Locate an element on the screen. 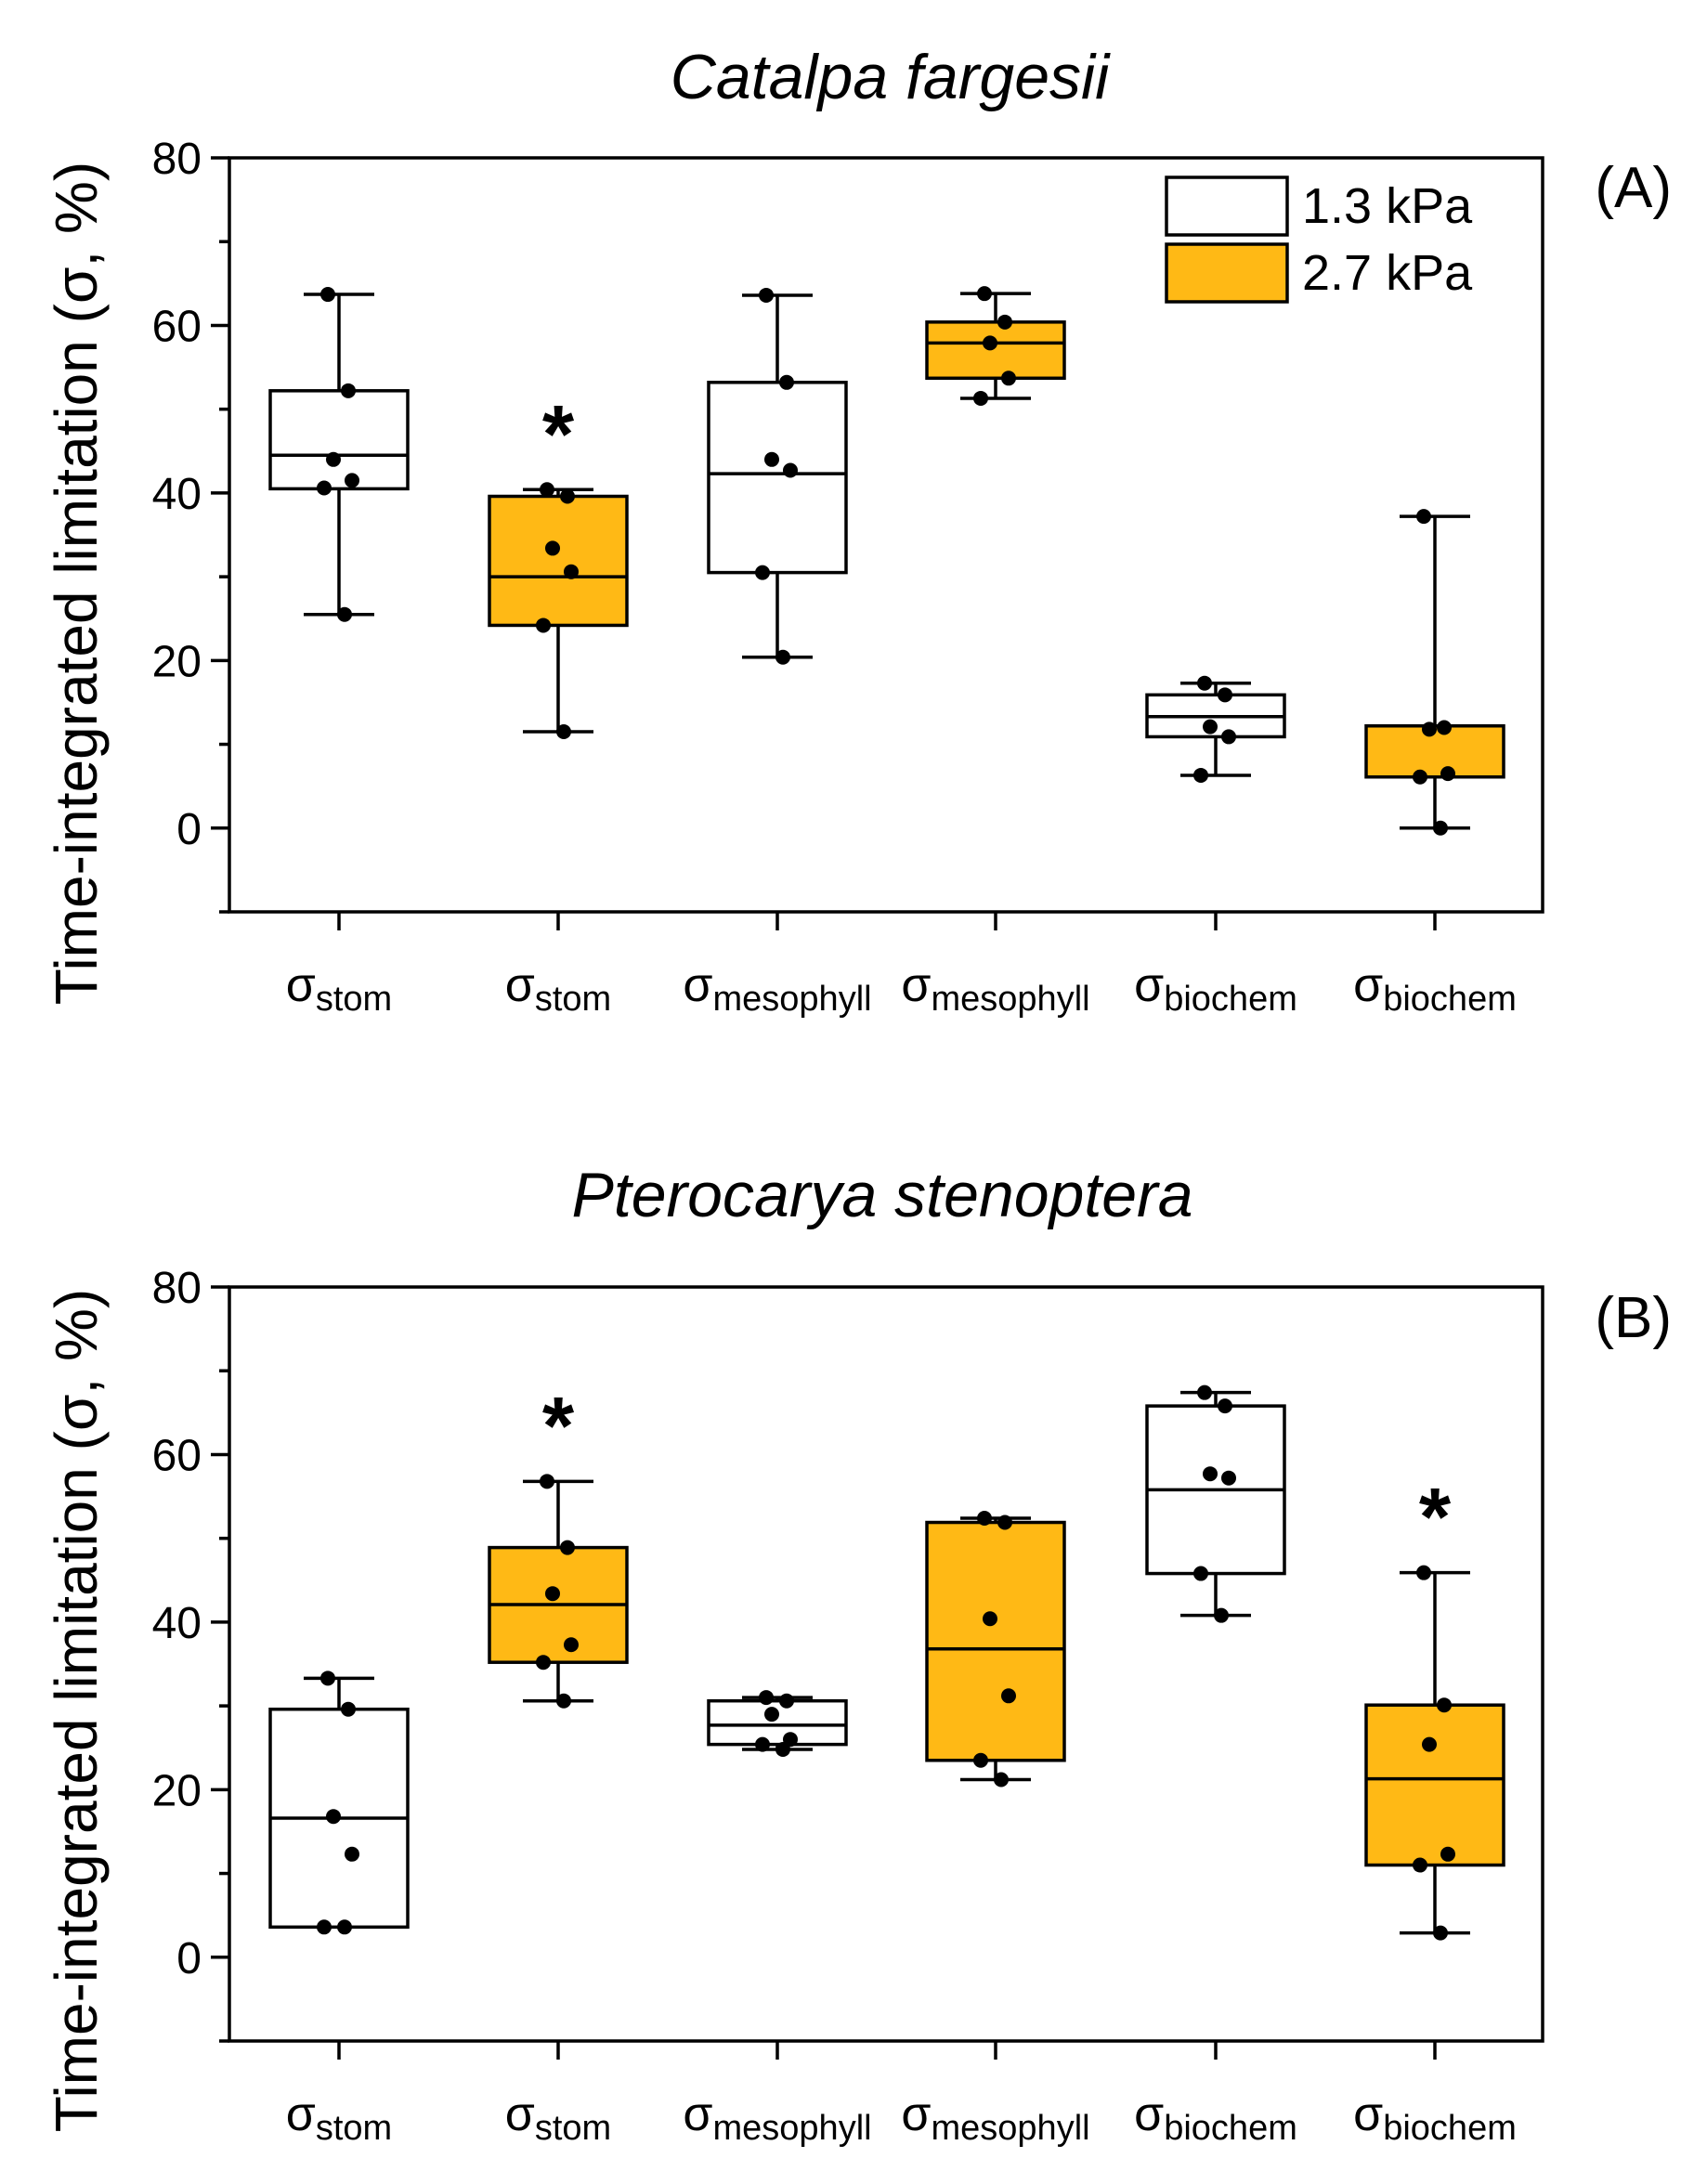 This screenshot has width=1694, height=2184. legend: 1.3 kPa 2.7 kPa is located at coordinates (1319, 240).